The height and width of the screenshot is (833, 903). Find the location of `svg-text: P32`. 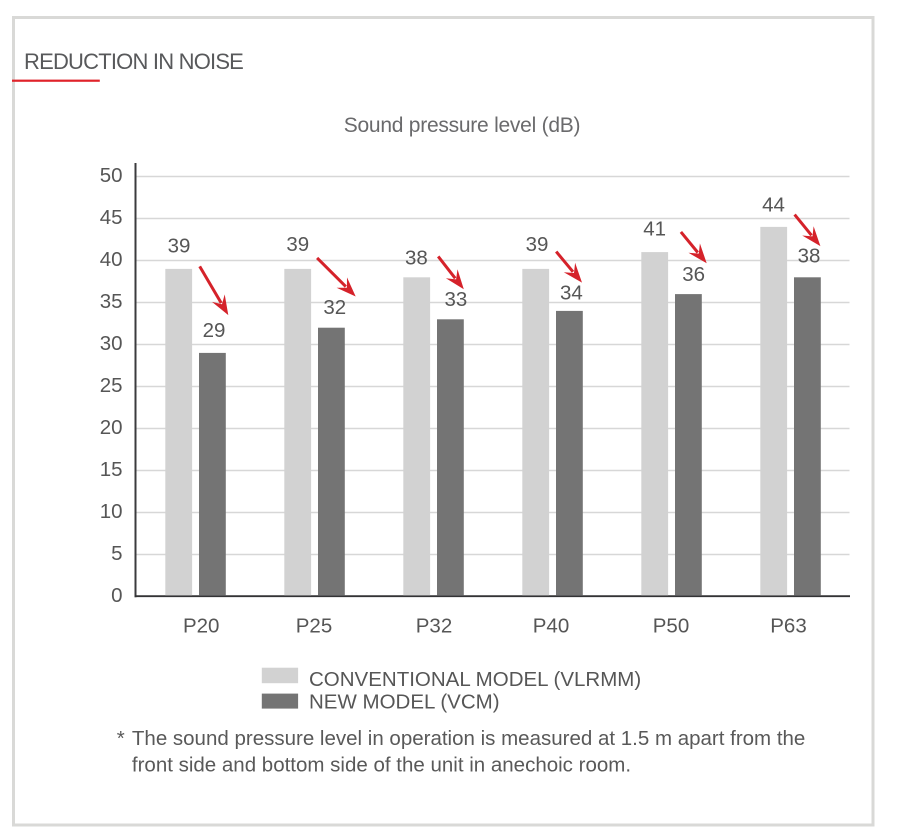

svg-text: P32 is located at coordinates (434, 626).